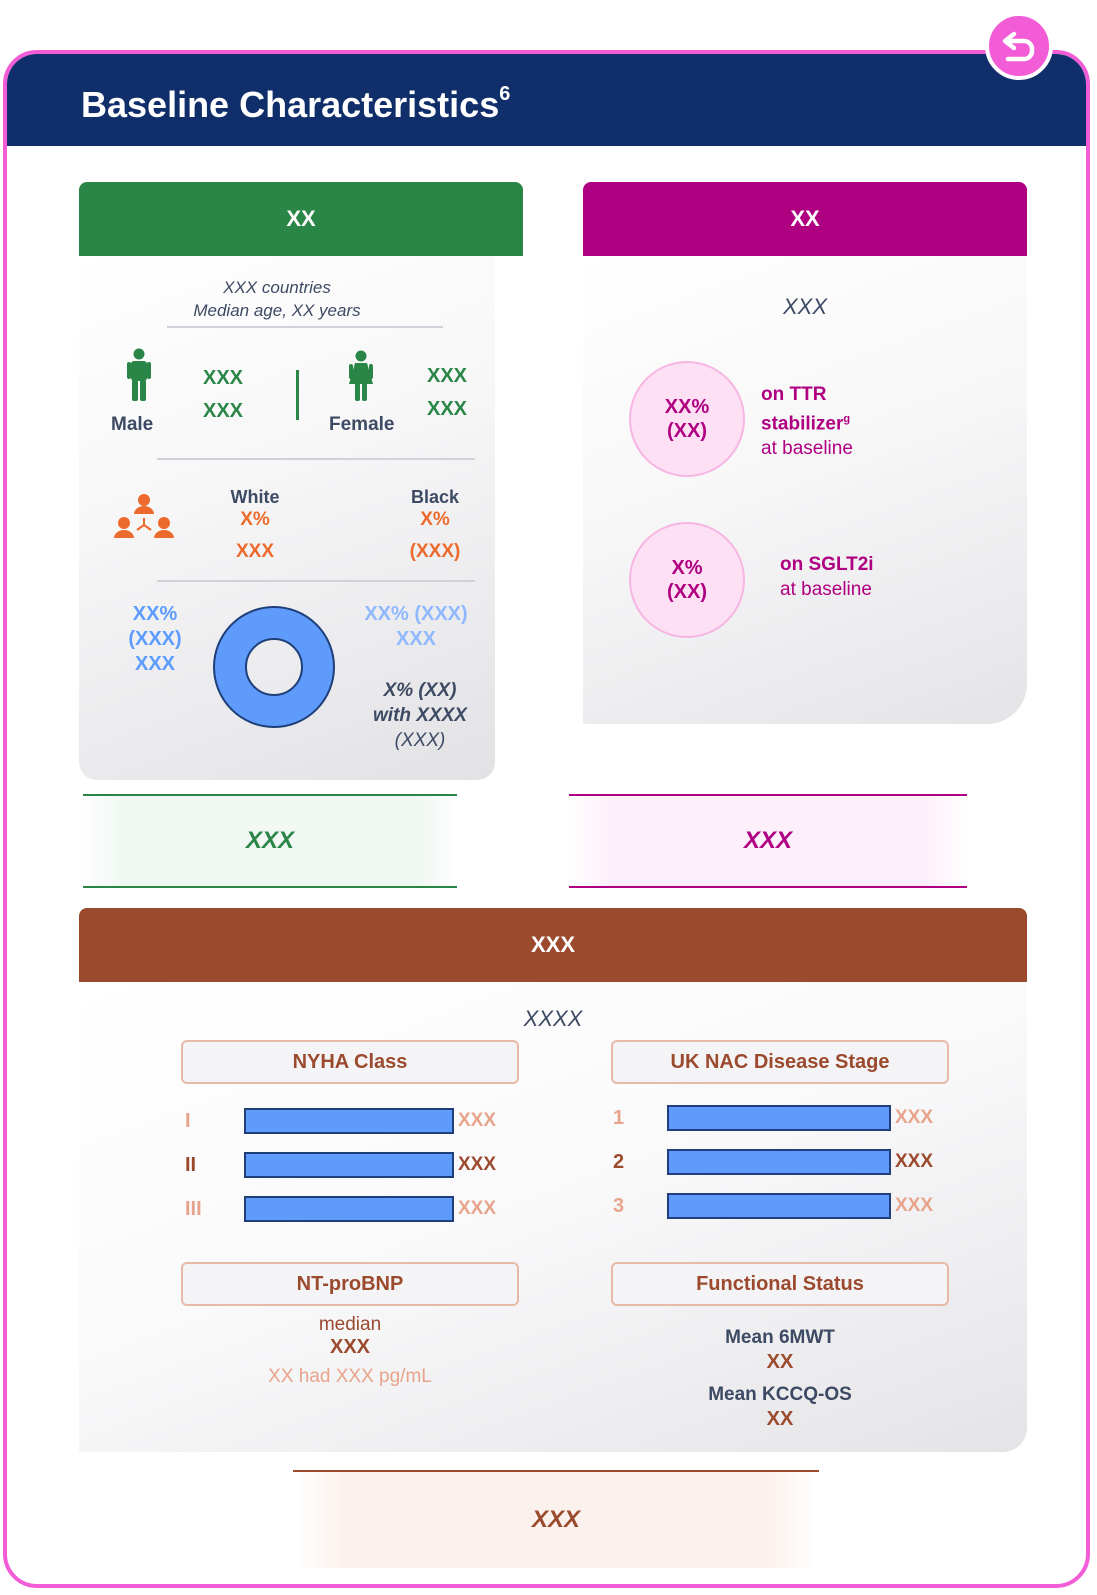 This screenshot has width=1097, height=1595. What do you see at coordinates (435, 524) in the screenshot?
I see `black-stat: Black X% (XXX)` at bounding box center [435, 524].